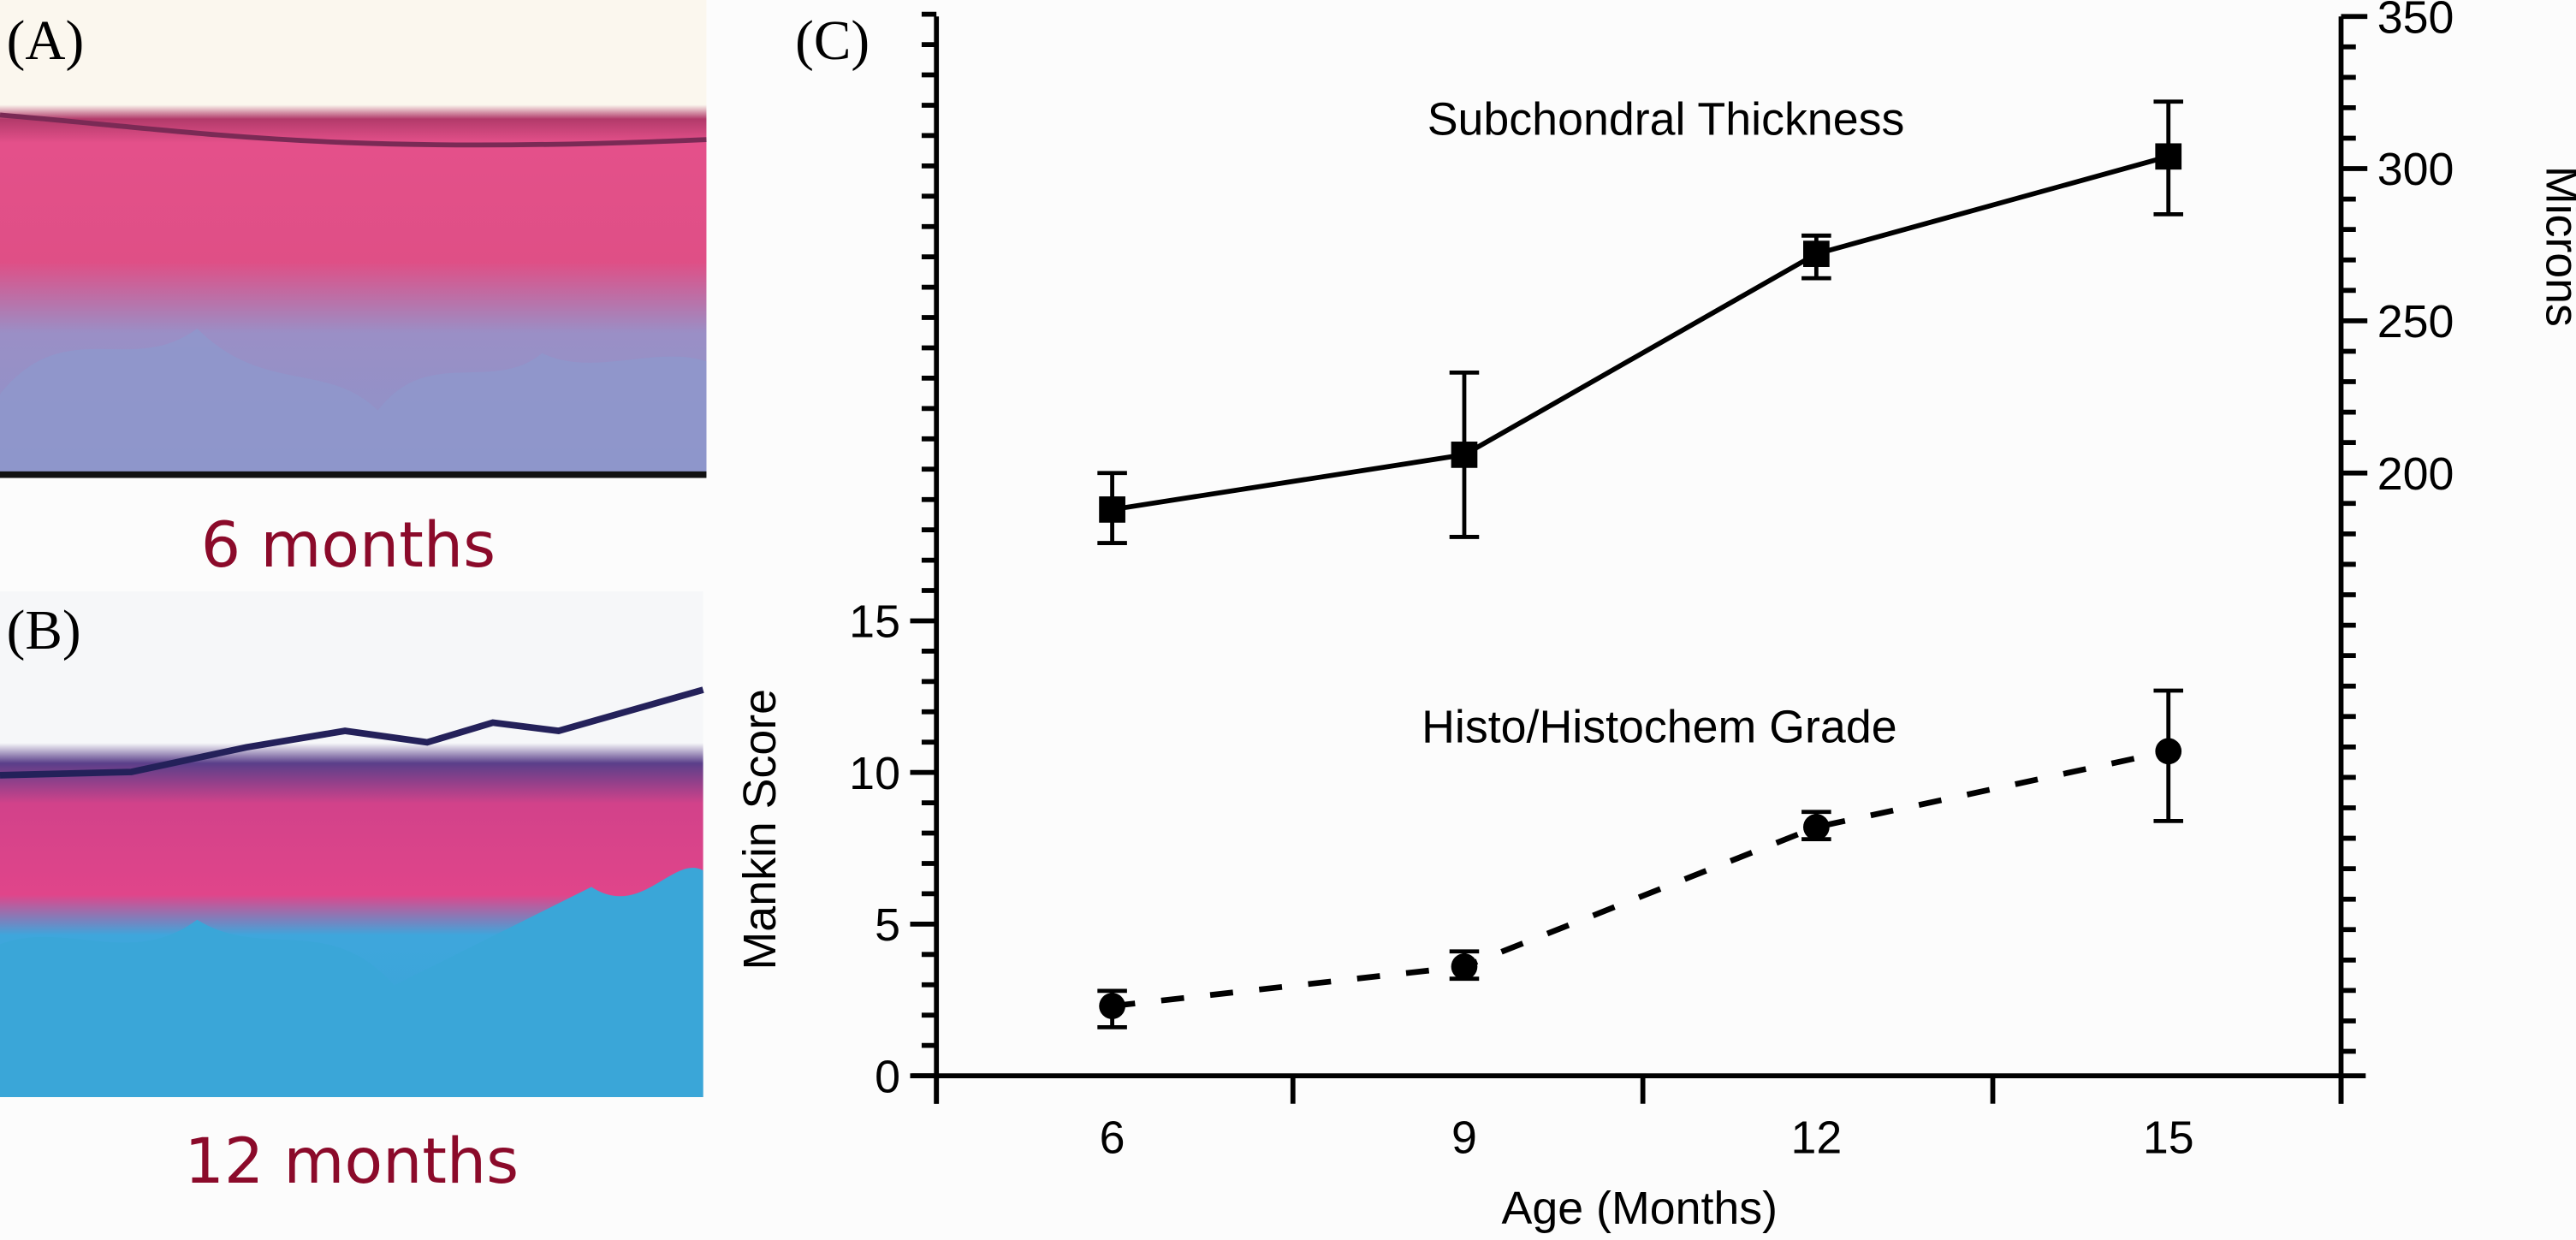 The height and width of the screenshot is (1240, 2576). I want to click on right-tick-label-300: 300, so click(2415, 169).